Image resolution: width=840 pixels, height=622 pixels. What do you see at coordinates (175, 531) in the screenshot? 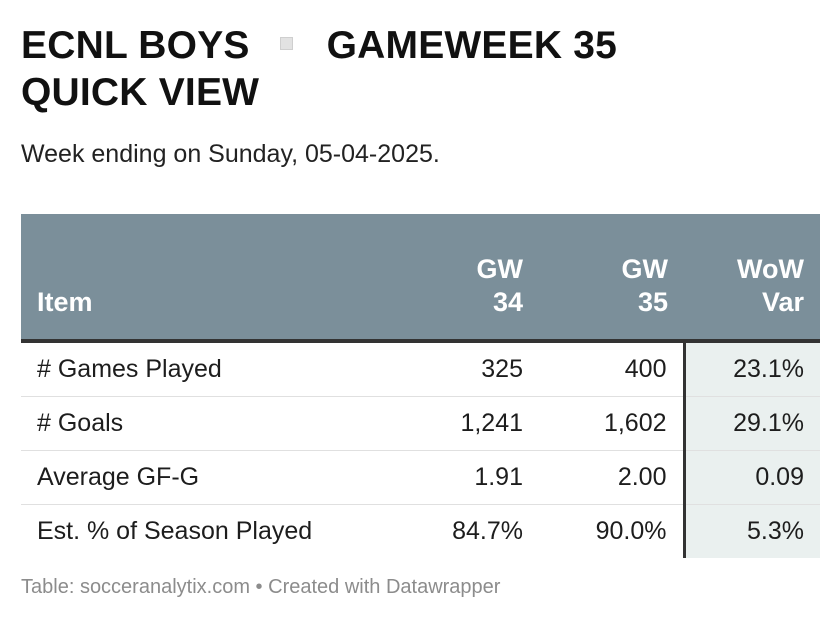
I see `table-cell-item: Est. % of Season Played` at bounding box center [175, 531].